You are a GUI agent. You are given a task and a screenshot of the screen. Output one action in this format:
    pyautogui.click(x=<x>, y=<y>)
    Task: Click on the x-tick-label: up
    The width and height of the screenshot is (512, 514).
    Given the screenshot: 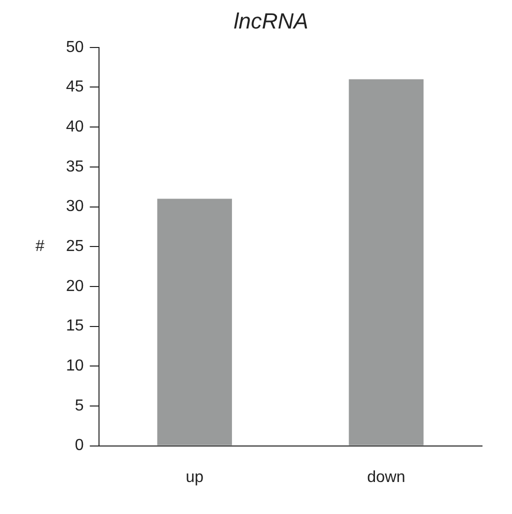 What is the action you would take?
    pyautogui.click(x=195, y=477)
    